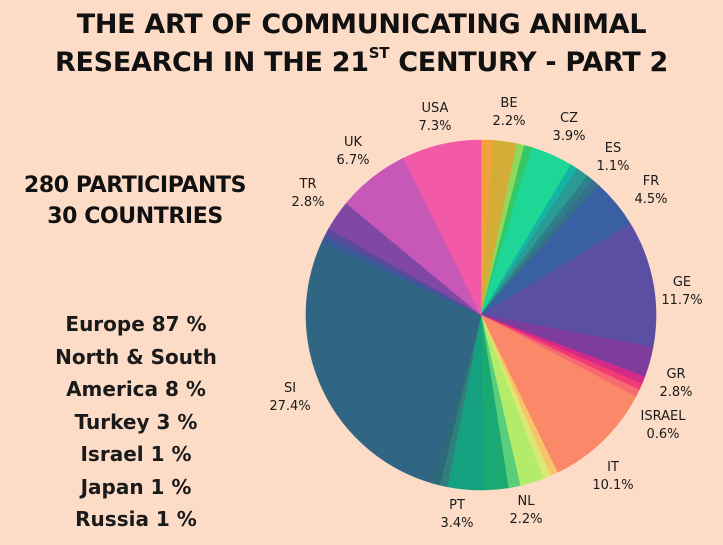  I want to click on slice-label-percent: 10.1%, so click(612, 485).